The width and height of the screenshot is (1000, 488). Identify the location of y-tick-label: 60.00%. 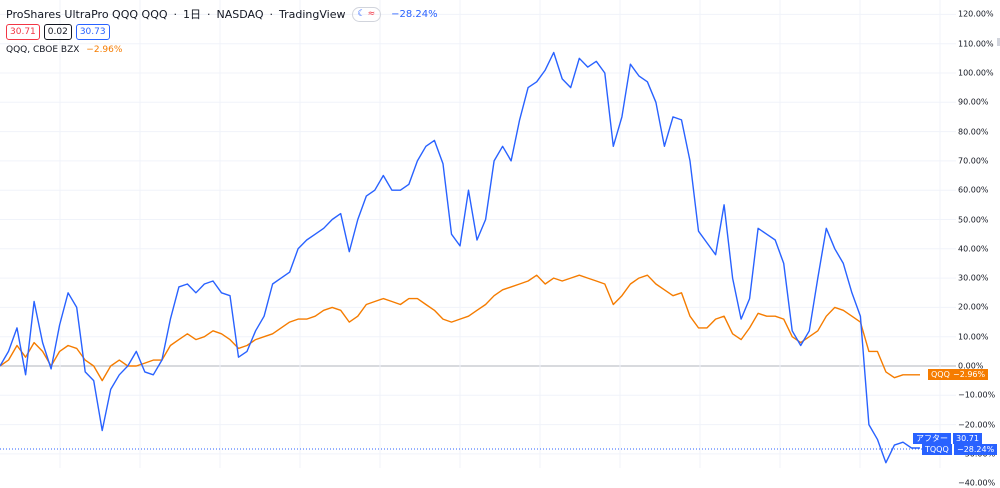
(973, 190).